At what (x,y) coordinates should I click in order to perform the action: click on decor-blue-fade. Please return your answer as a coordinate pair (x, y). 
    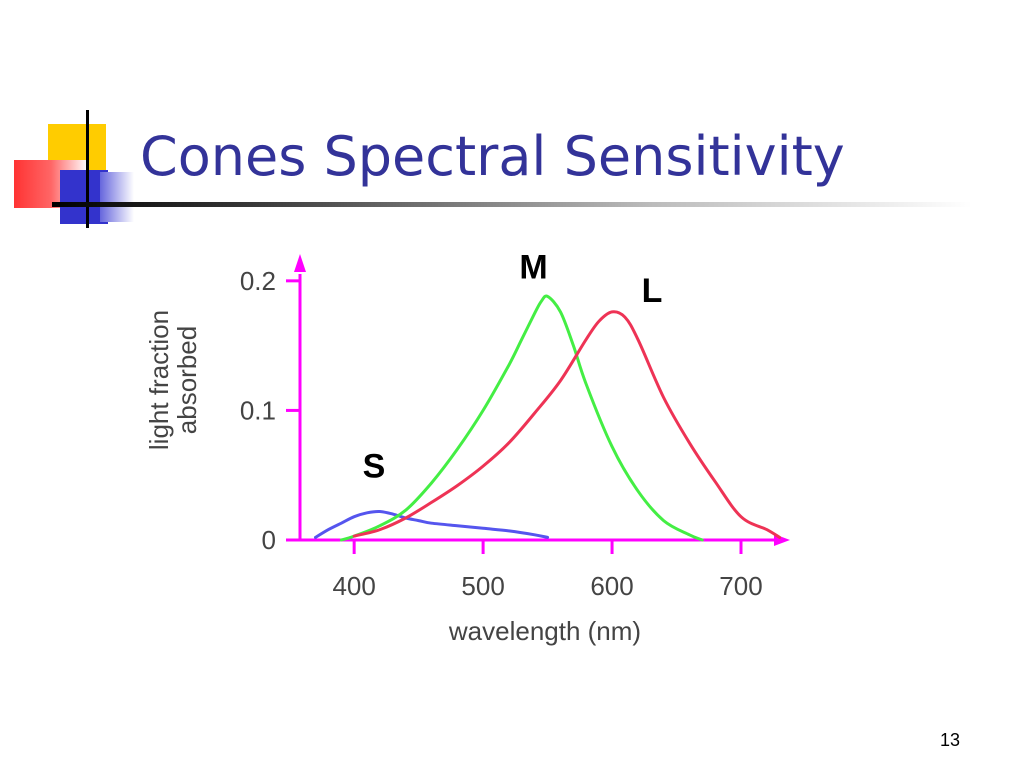
    Looking at the image, I should click on (117, 197).